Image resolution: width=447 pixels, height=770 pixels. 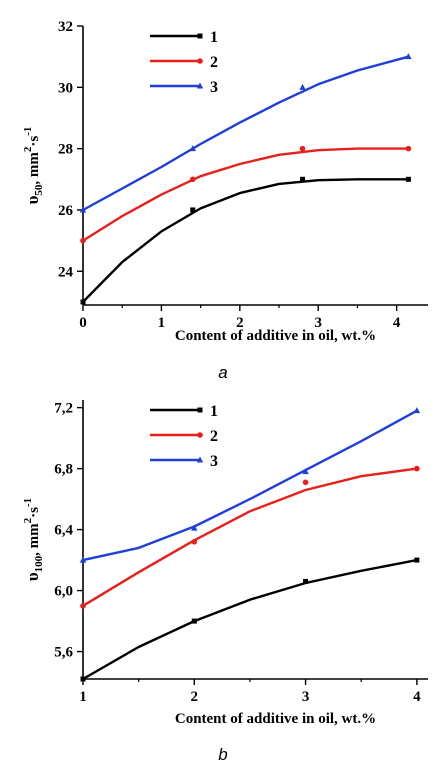 I want to click on panel-label: a, so click(x=222, y=372).